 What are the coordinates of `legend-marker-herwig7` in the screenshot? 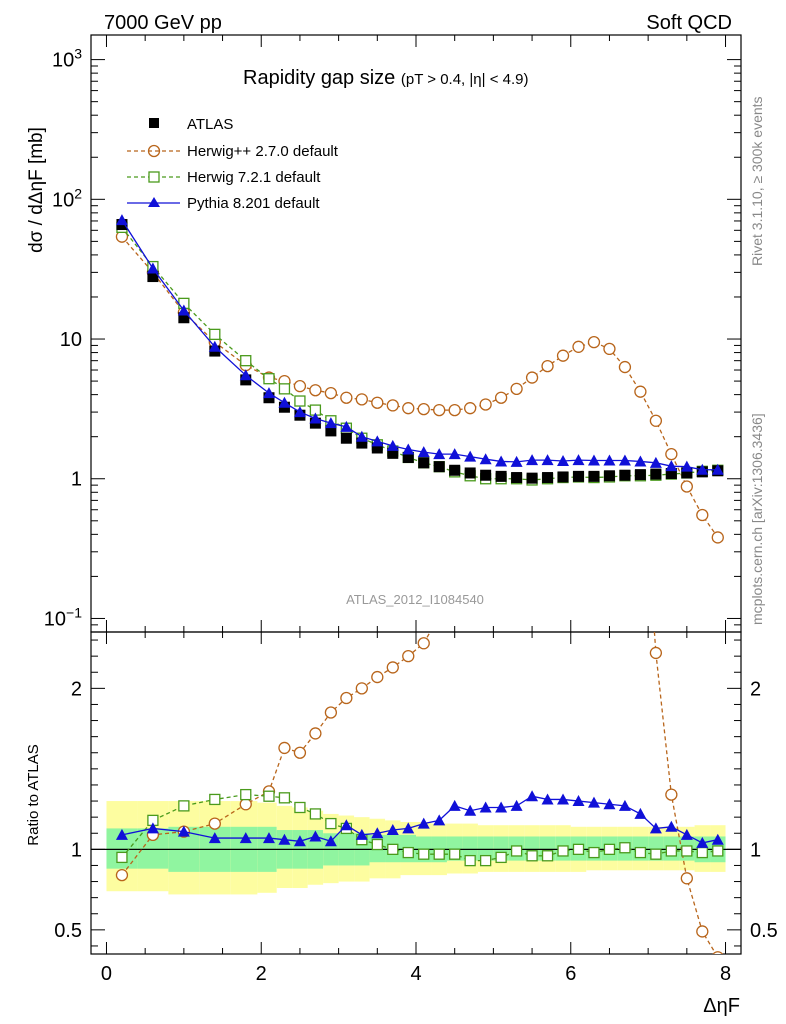 It's located at (154, 177).